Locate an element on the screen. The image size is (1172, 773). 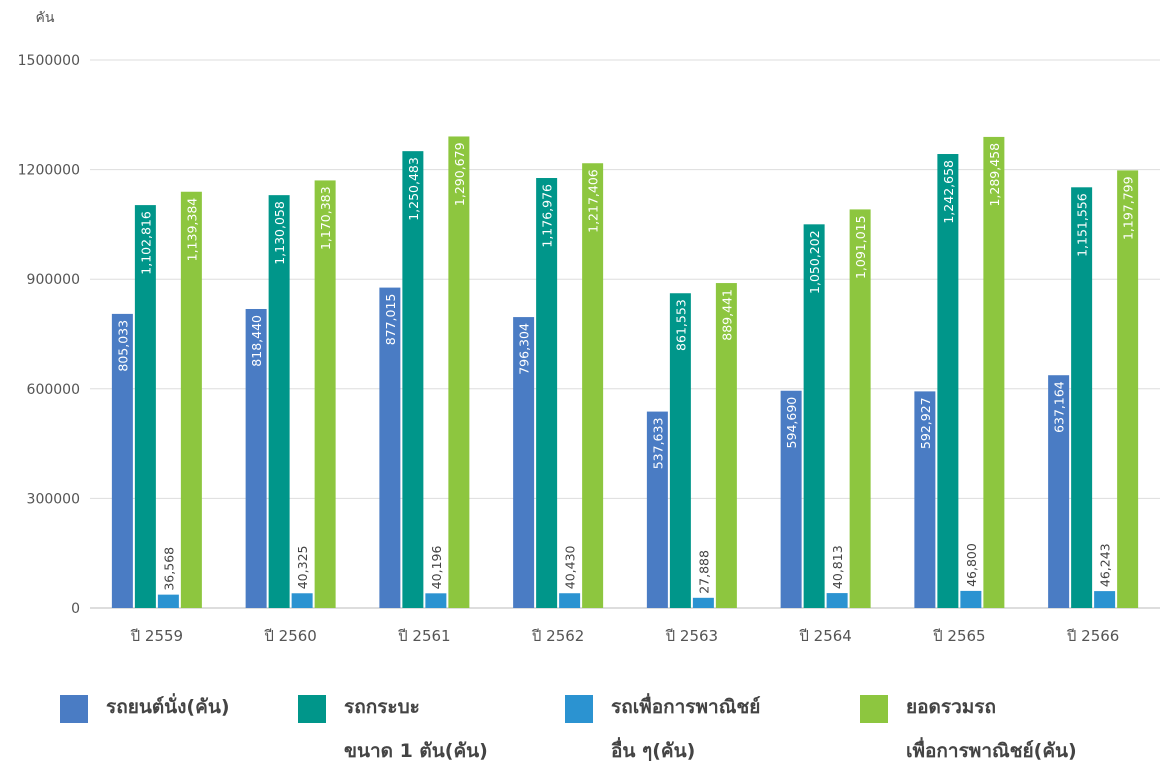
value-label: 1,197,799 is located at coordinates (1128, 208).